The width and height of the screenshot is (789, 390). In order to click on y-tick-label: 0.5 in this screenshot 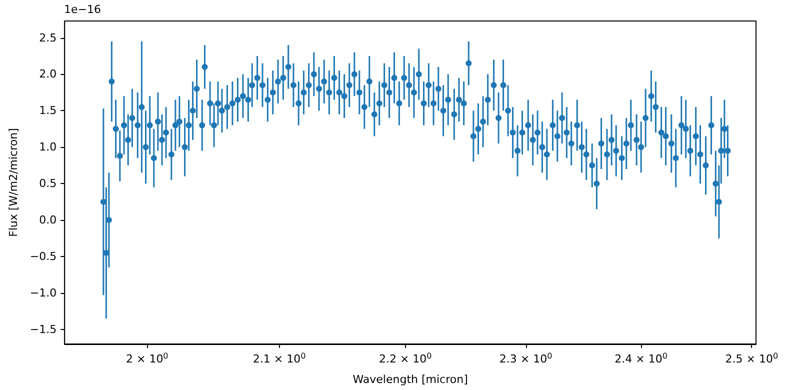, I will do `click(48, 183)`.